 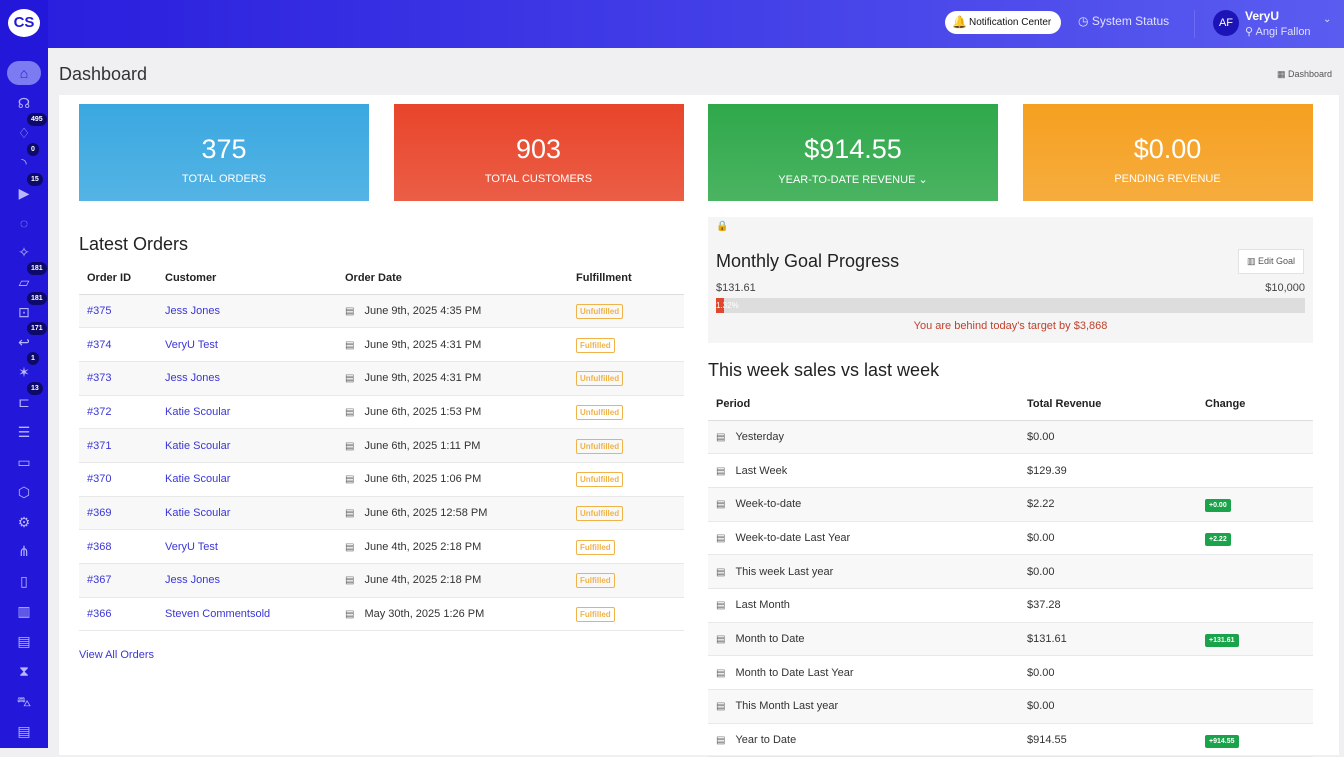 I want to click on stat-card: $914.55 YEAR-TO-DATE REVENUE ⌄, so click(x=853, y=152).